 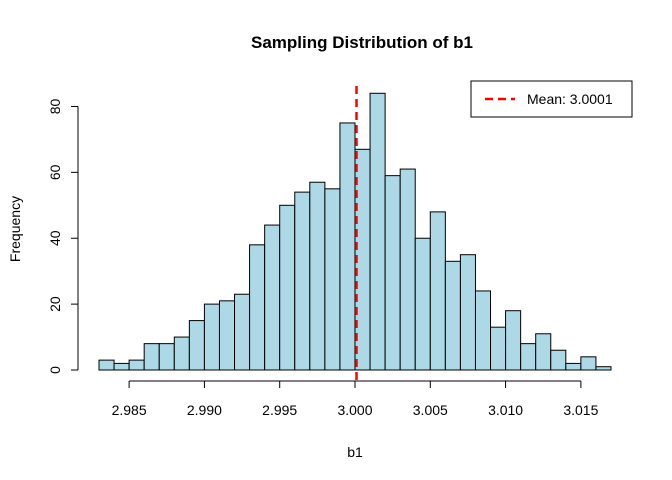 I want to click on chart-title: Sampling Distribution of b1, so click(x=362, y=42).